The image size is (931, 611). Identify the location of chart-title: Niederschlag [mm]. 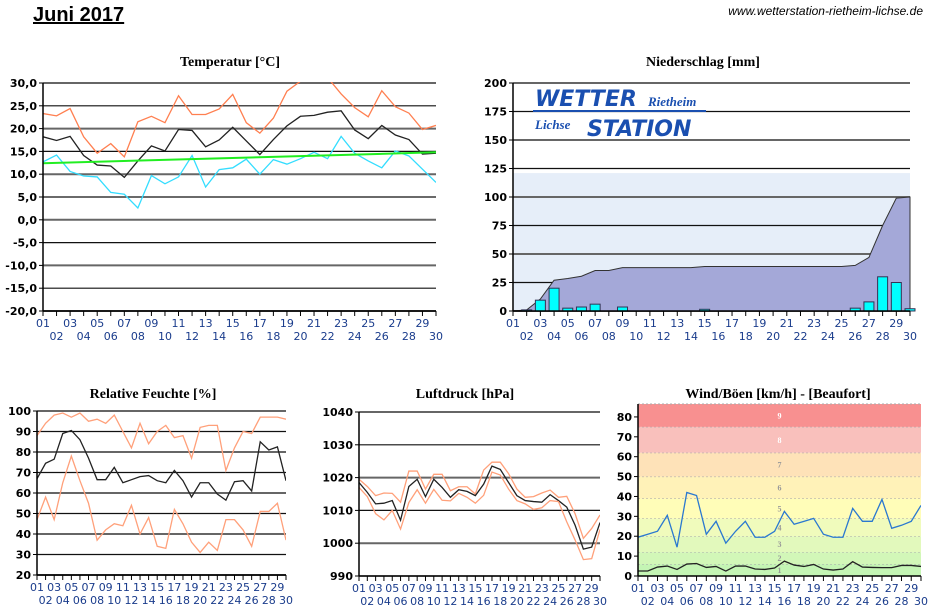
(703, 62).